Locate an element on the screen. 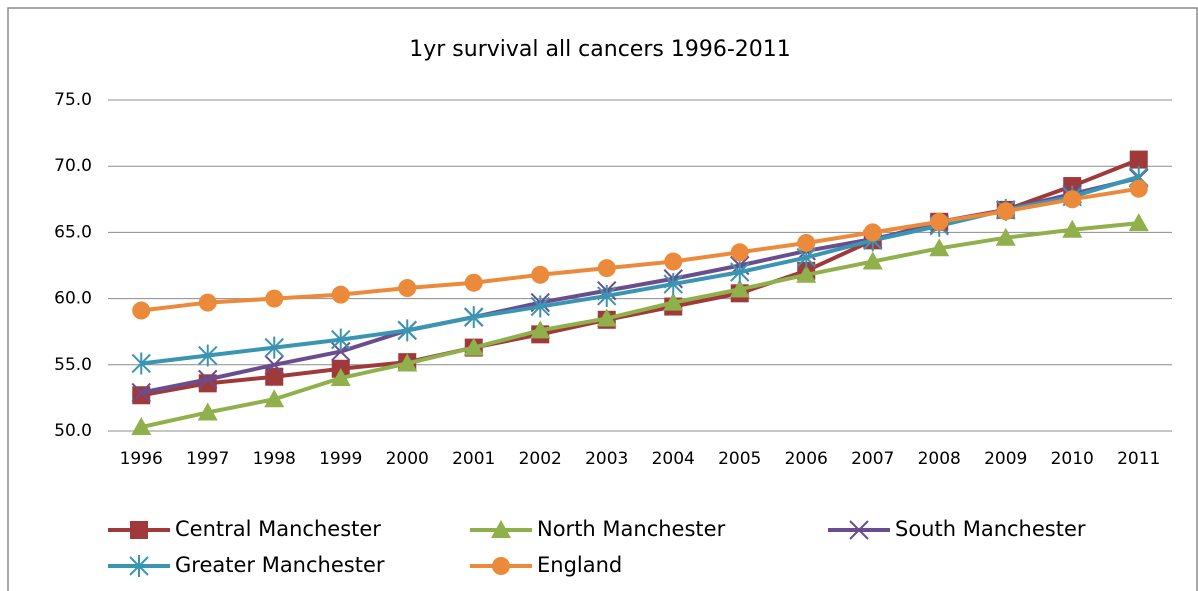  y-tick-label: 70.0 is located at coordinates (73, 166).